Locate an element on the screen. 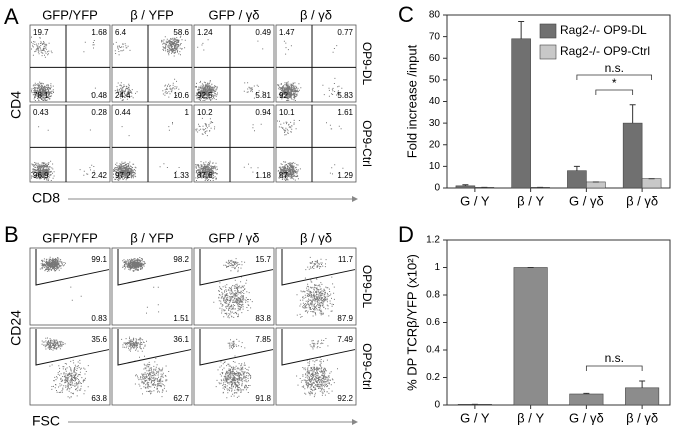 This screenshot has width=680, height=427. legend-label: Rag2-/- OP9-DL is located at coordinates (603, 30).